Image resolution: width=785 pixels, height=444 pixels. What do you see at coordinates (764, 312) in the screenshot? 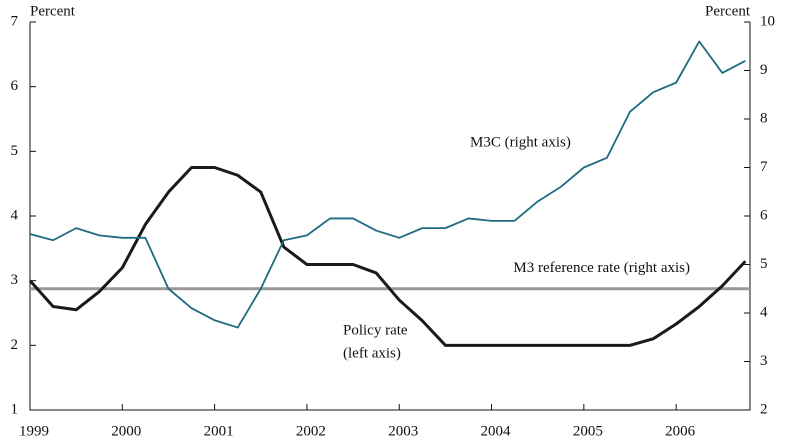
I see `y2-tick-label: 4` at bounding box center [764, 312].